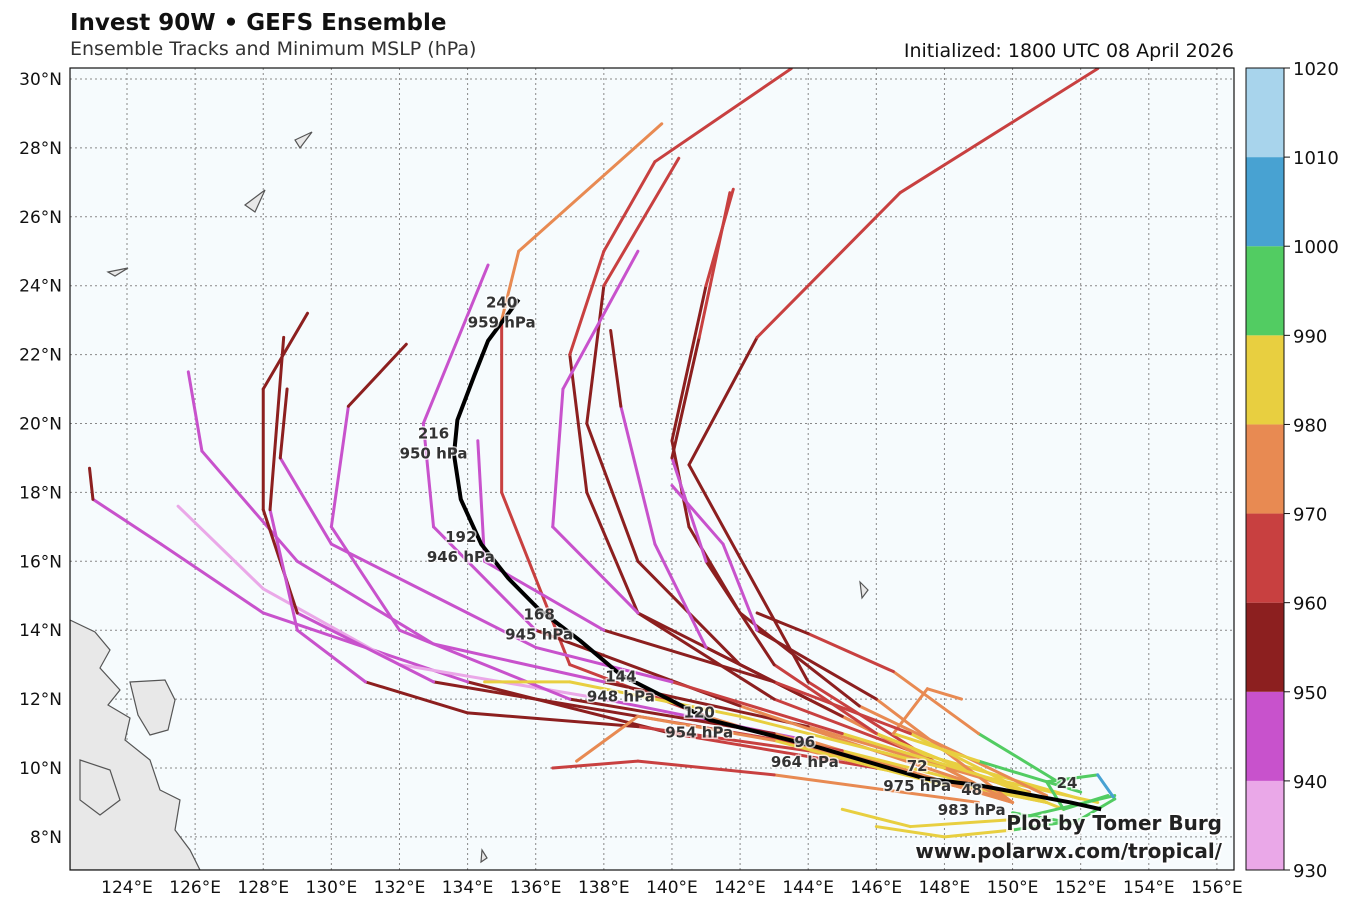 The height and width of the screenshot is (911, 1354). What do you see at coordinates (1310, 425) in the screenshot?
I see `colorbar-label: 980` at bounding box center [1310, 425].